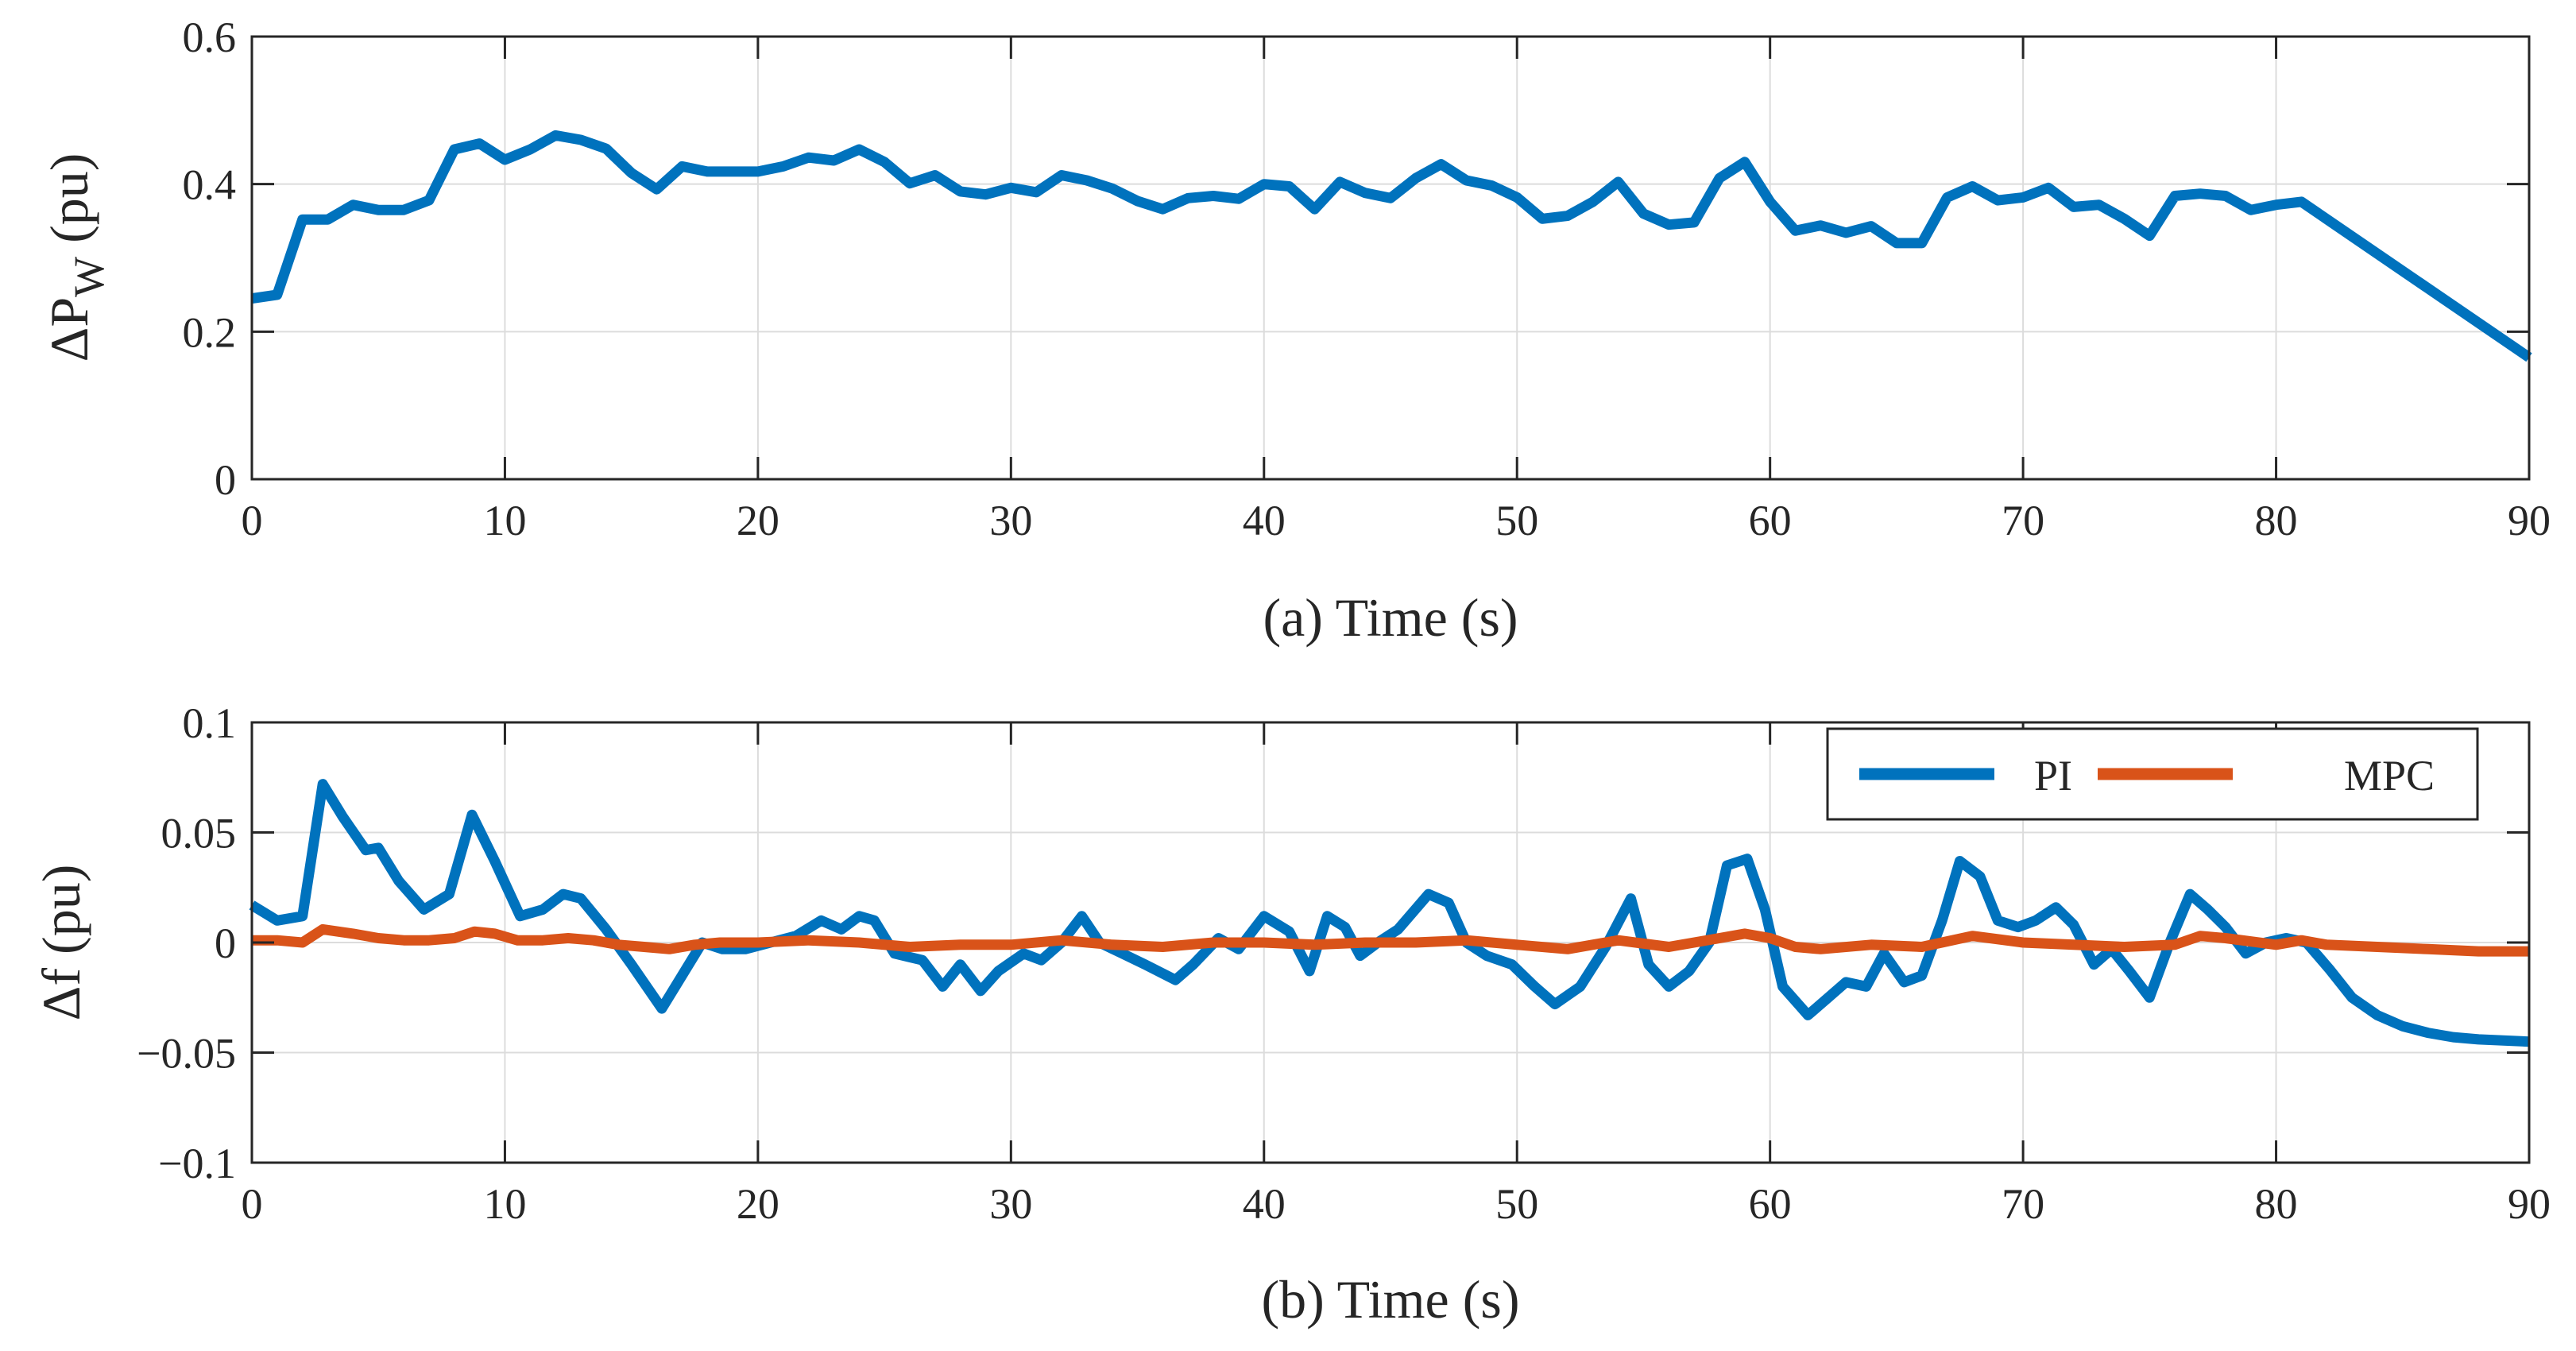 The width and height of the screenshot is (2576, 1351). What do you see at coordinates (199, 833) in the screenshot?
I see `y-tick-label: 0.05` at bounding box center [199, 833].